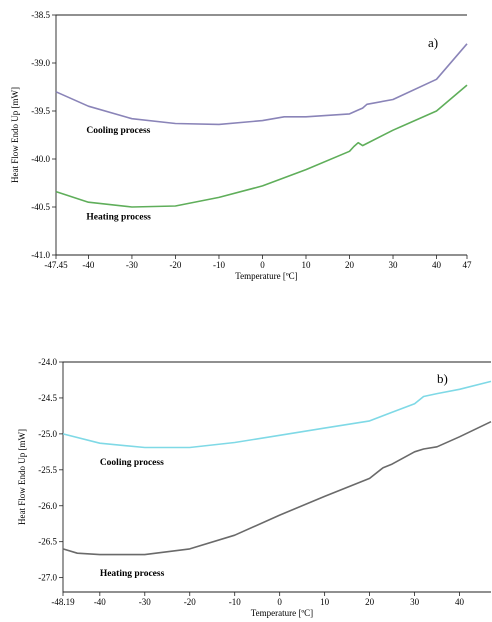  What do you see at coordinates (258, 262) in the screenshot?
I see `x-axis-ticks: -47.45 -40 -30 -20 -10 0 10 20 30 40 47` at bounding box center [258, 262].